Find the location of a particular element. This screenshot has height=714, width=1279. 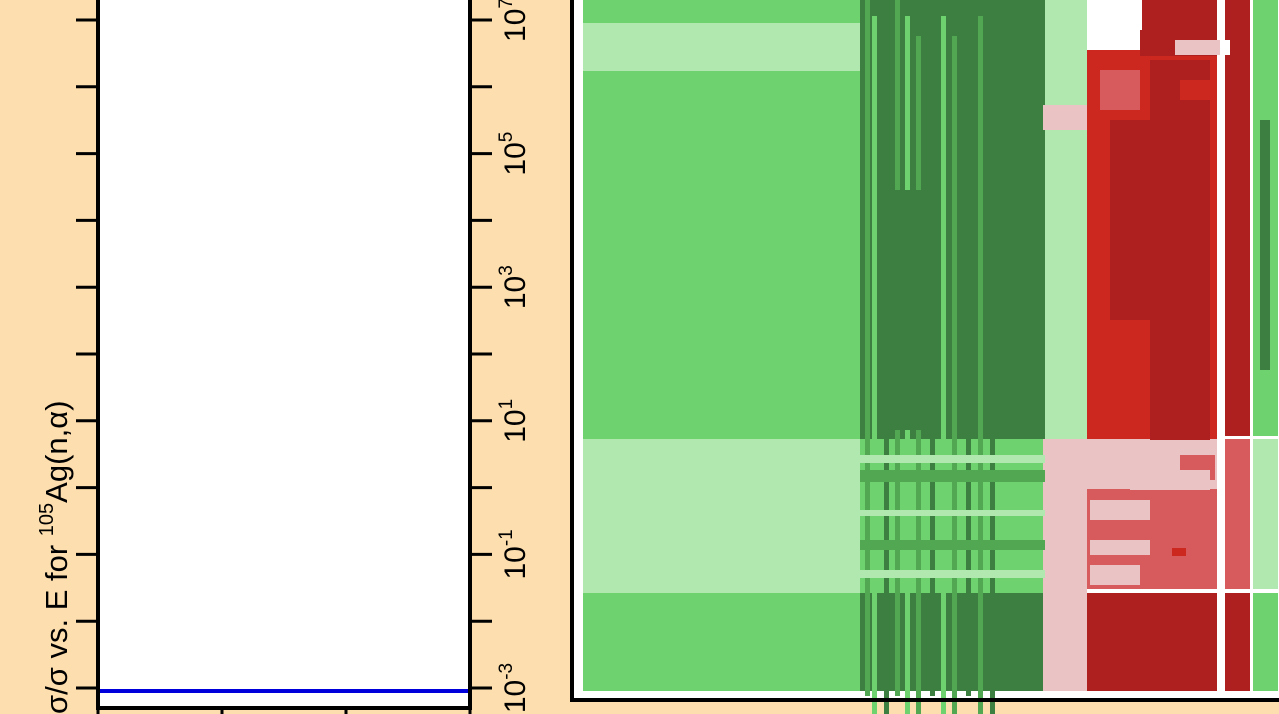

left-y-axis-label: σ/σ vs. E for 105Ag(n,α) is located at coordinates (55, 557).